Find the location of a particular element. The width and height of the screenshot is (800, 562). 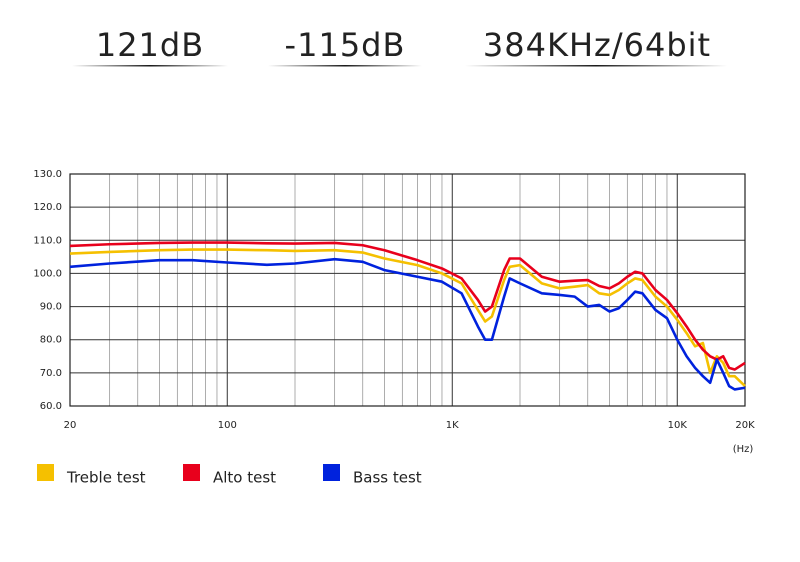

x-axis-label: (Hz) is located at coordinates (743, 449).